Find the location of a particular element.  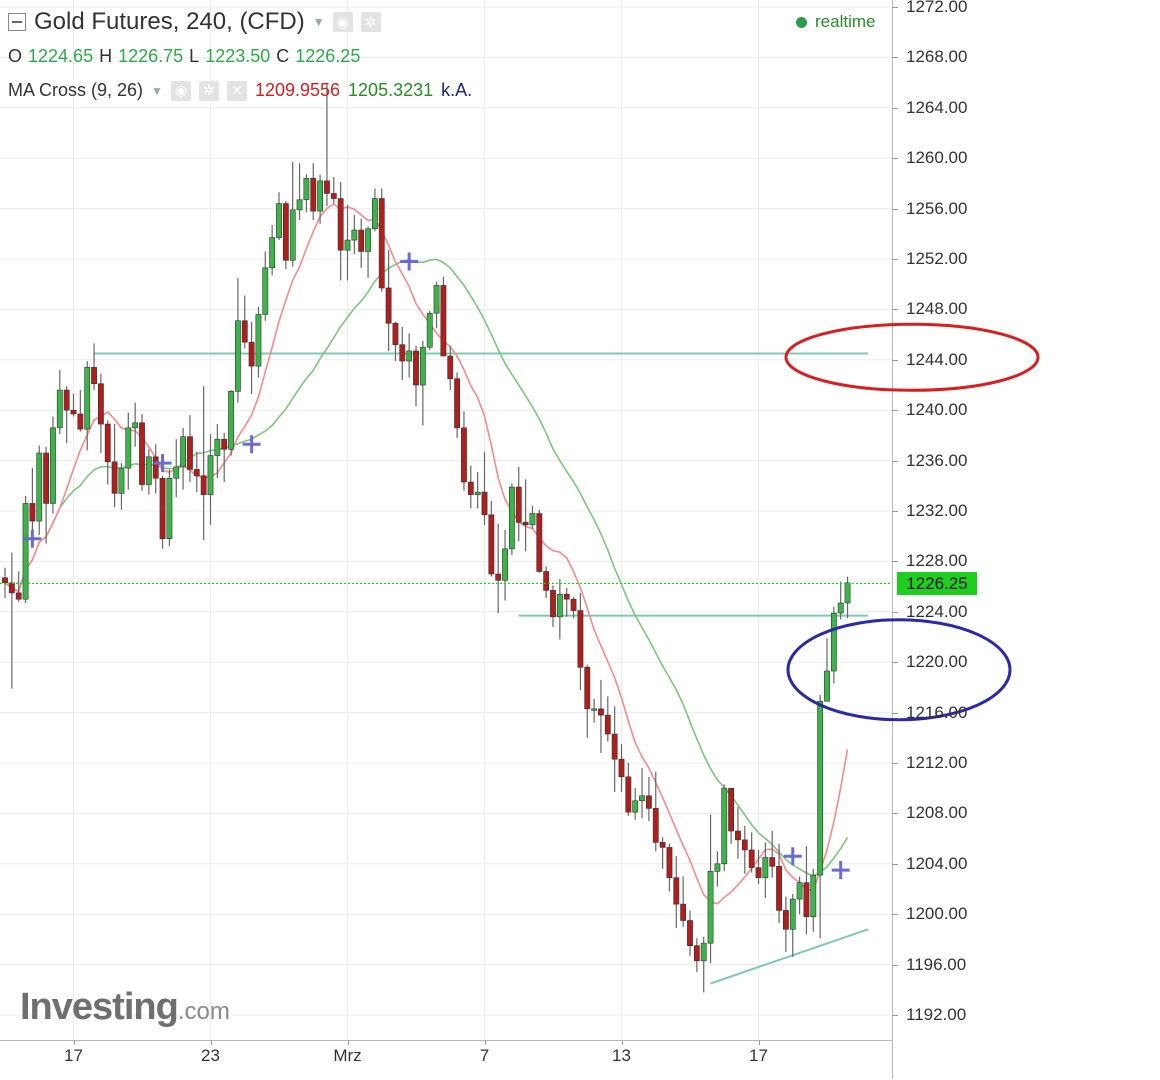

time-axis is located at coordinates (446, 1060).